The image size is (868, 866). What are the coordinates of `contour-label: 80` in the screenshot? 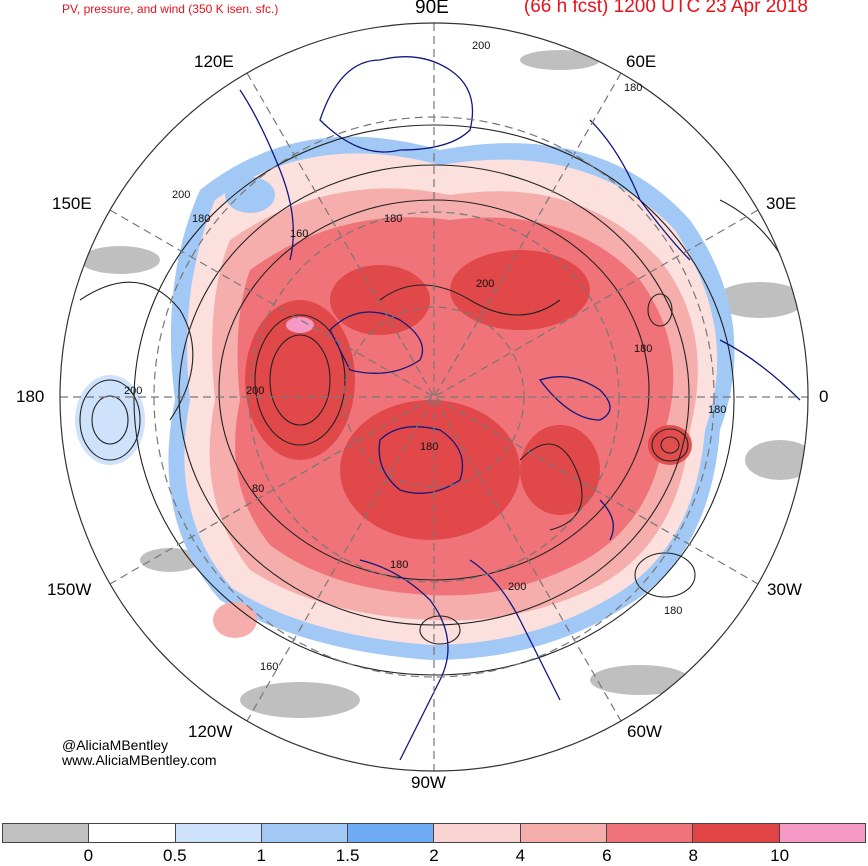 It's located at (258, 489).